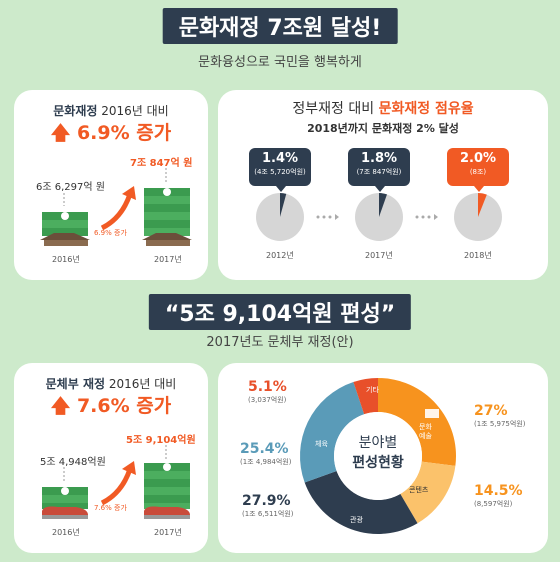 The width and height of the screenshot is (560, 562). What do you see at coordinates (378, 463) in the screenshot?
I see `donut-center-line2: 편성현황` at bounding box center [378, 463].